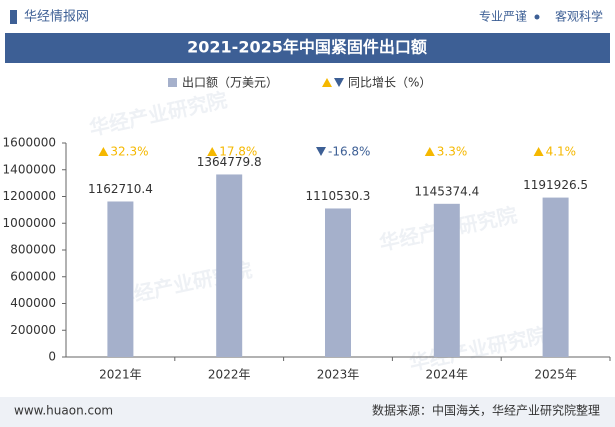 The image size is (615, 427). What do you see at coordinates (486, 410) in the screenshot?
I see `footer-source: 数据来源：中国海关，华经产业研究院整理` at bounding box center [486, 410].